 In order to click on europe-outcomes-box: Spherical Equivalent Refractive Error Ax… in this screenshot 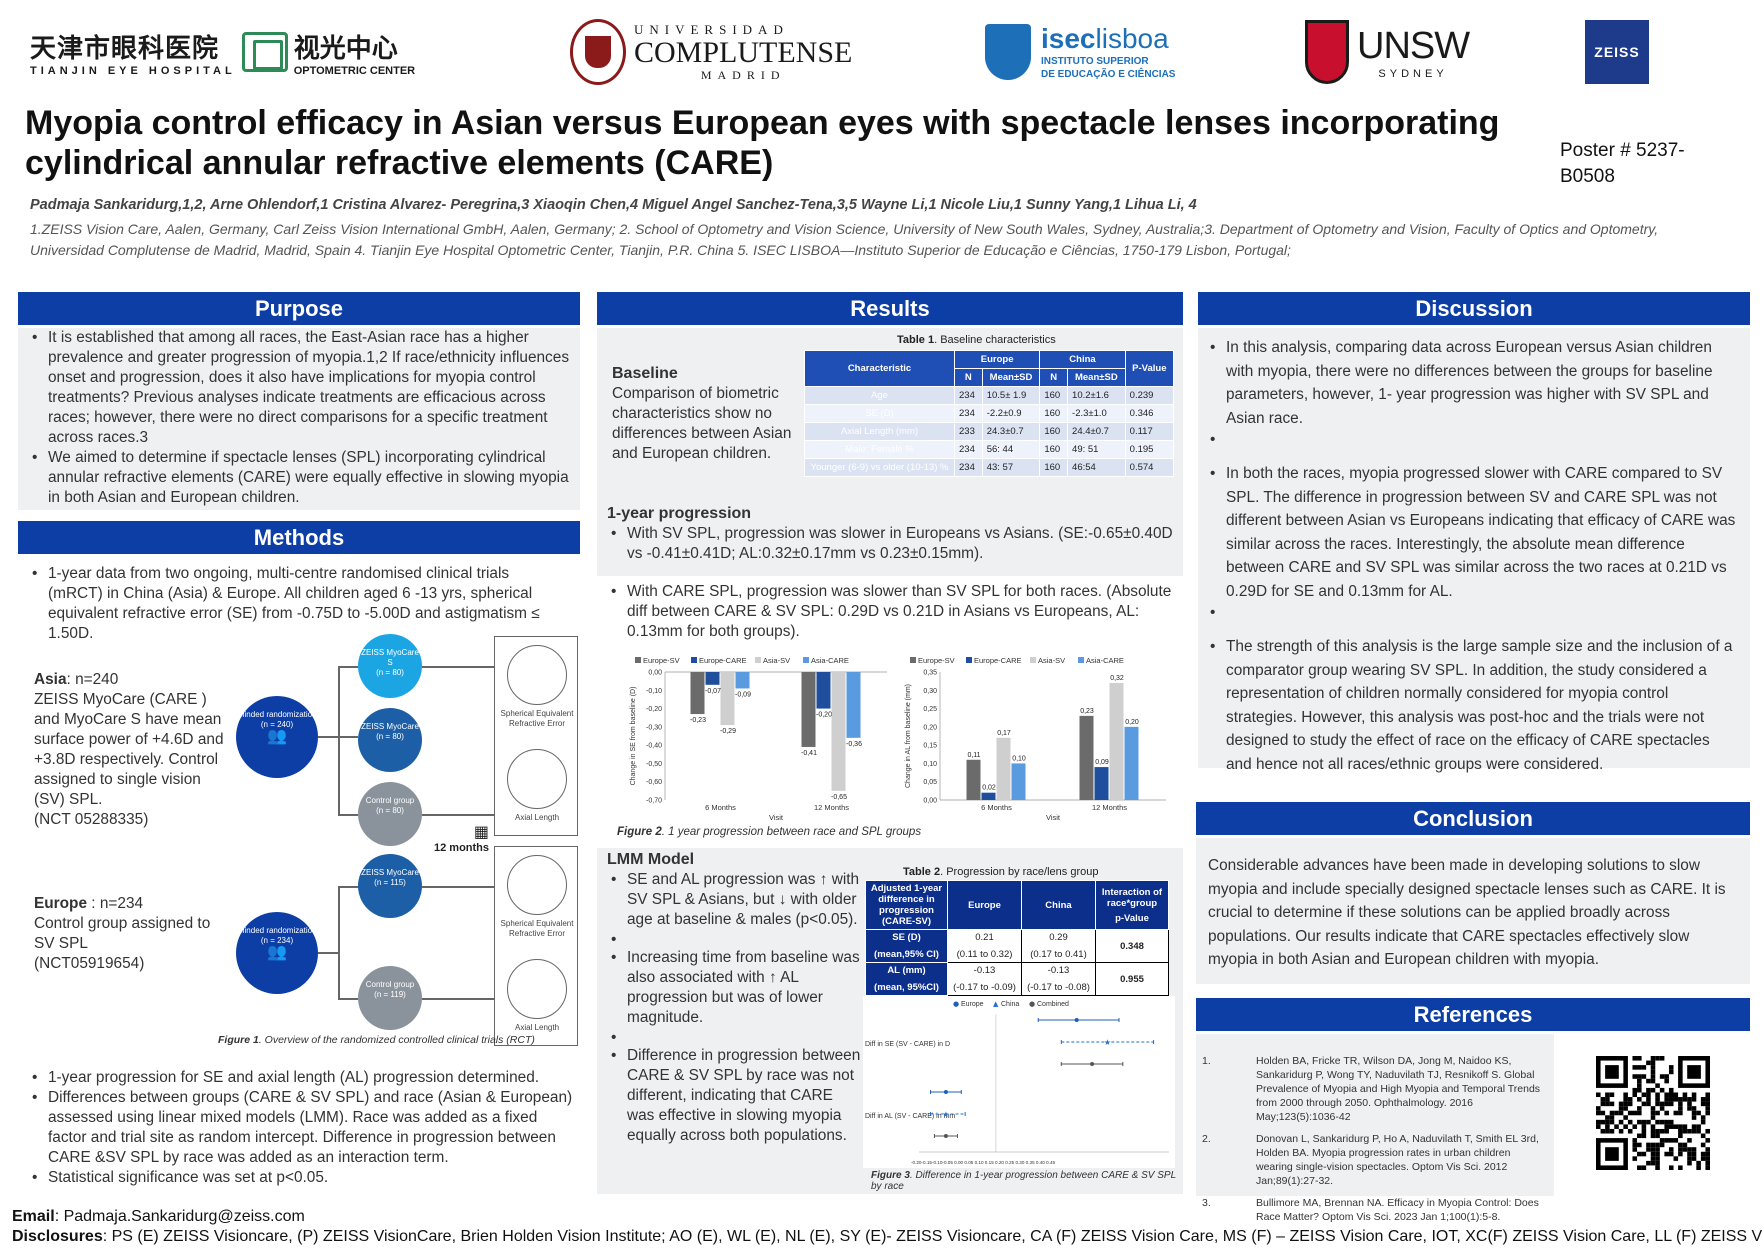, I will do `click(536, 946)`.